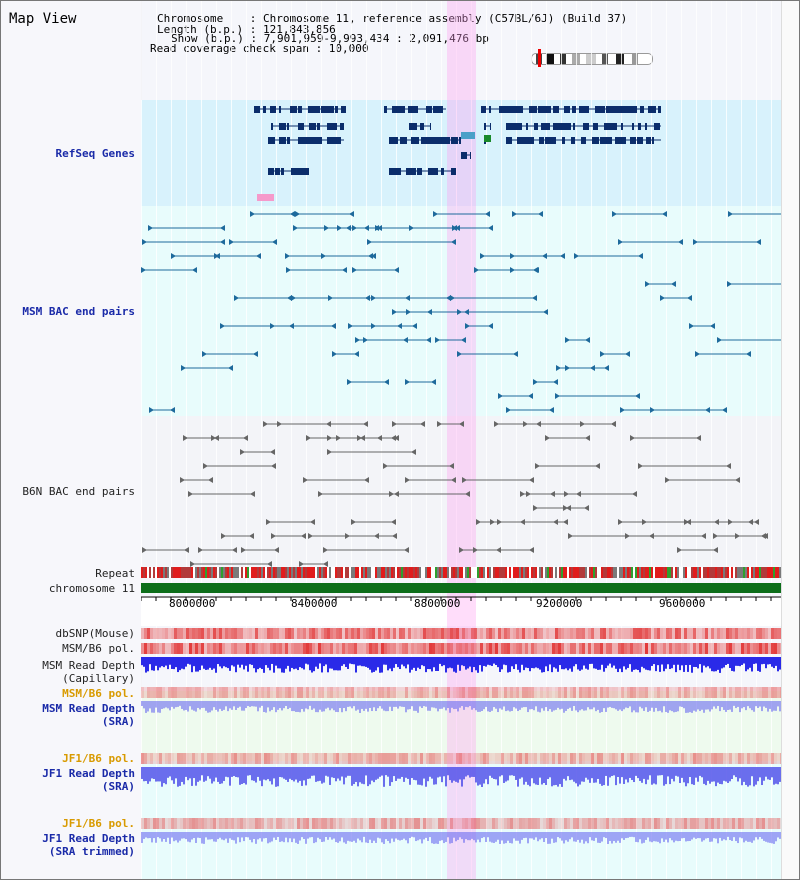  What do you see at coordinates (95, 153) in the screenshot?
I see `track-label-refseq: RefSeq Genes` at bounding box center [95, 153].